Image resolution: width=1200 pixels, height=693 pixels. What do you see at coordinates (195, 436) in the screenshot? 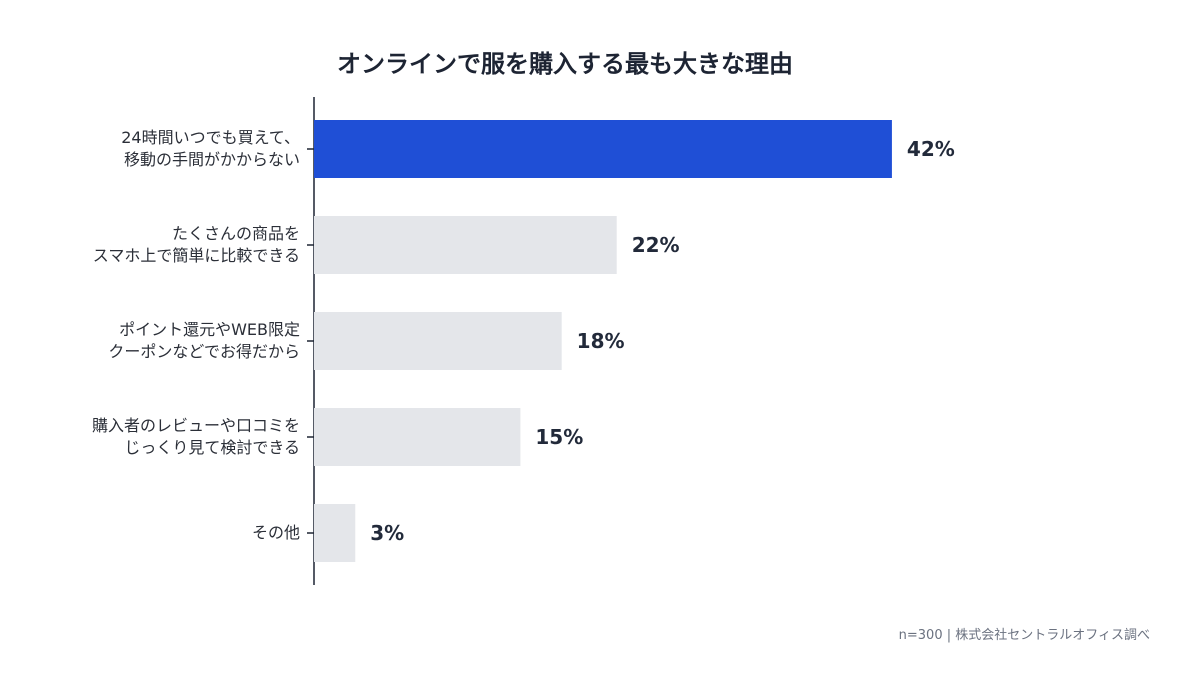
I see `y-tick-label: 購入者のレビューや口コミを じっくり見て検討できる` at bounding box center [195, 436].